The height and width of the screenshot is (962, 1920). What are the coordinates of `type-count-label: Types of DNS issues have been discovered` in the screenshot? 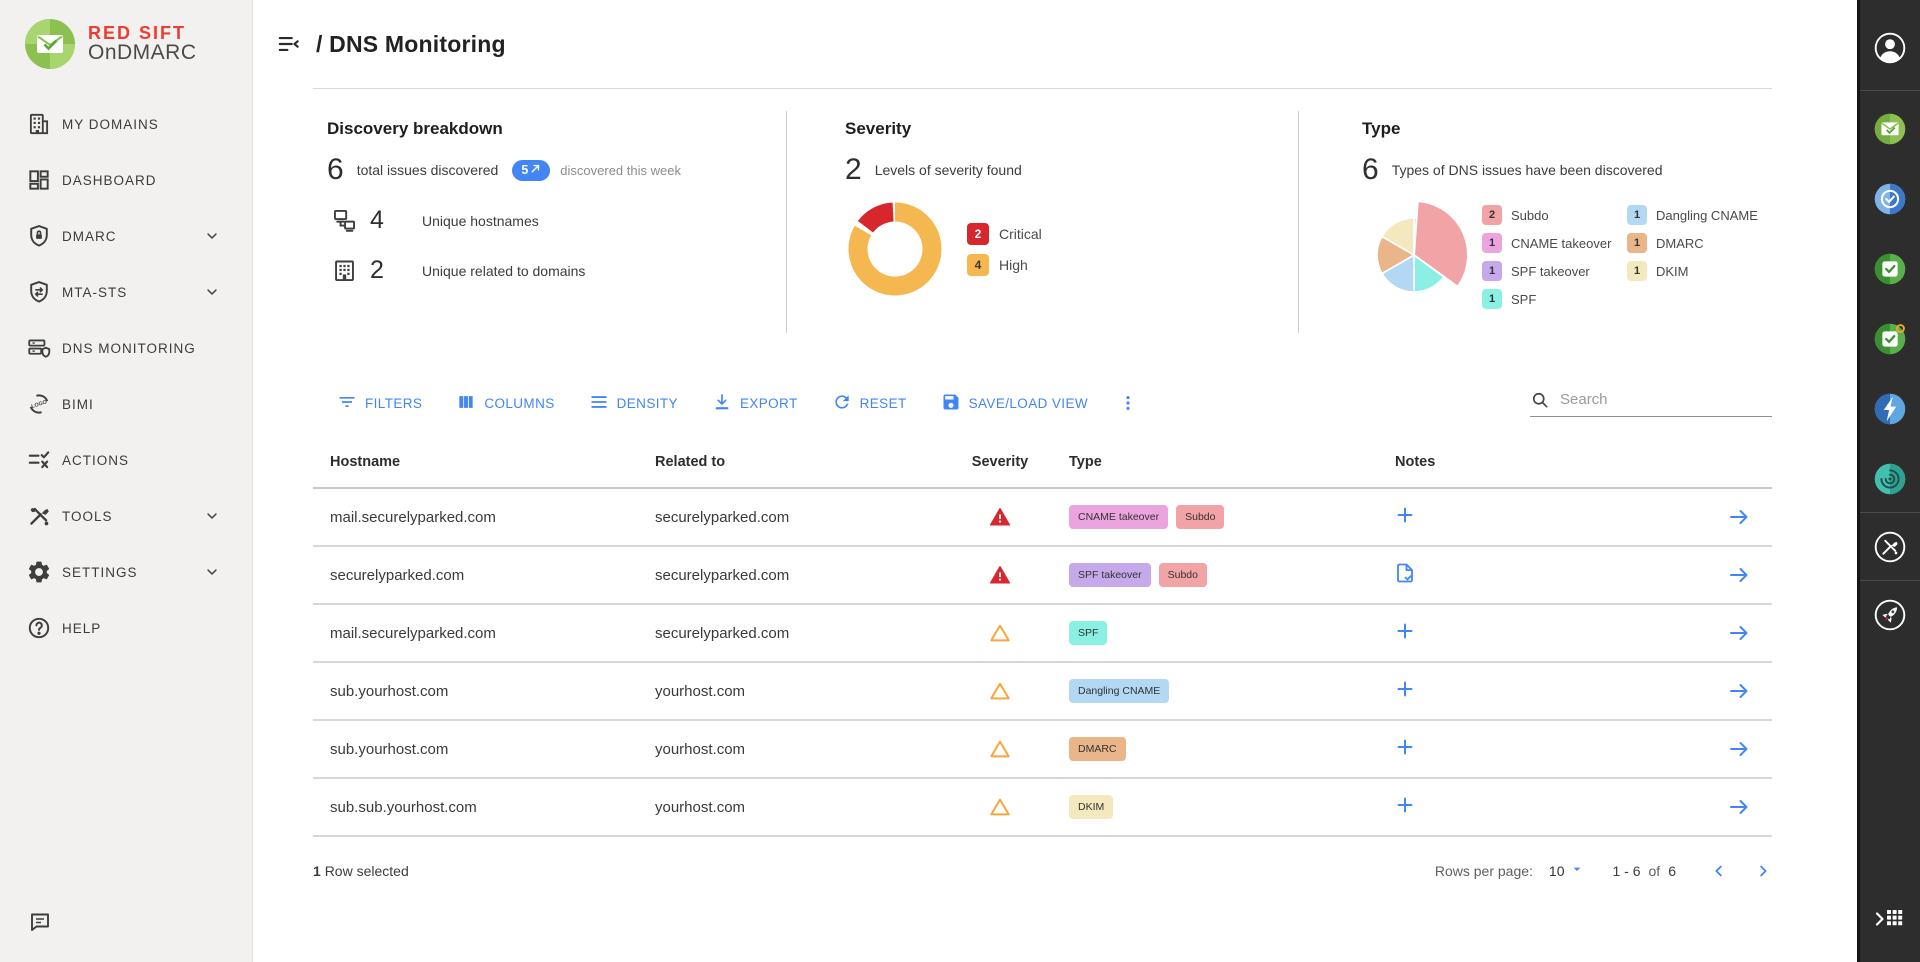 It's located at (1527, 170).